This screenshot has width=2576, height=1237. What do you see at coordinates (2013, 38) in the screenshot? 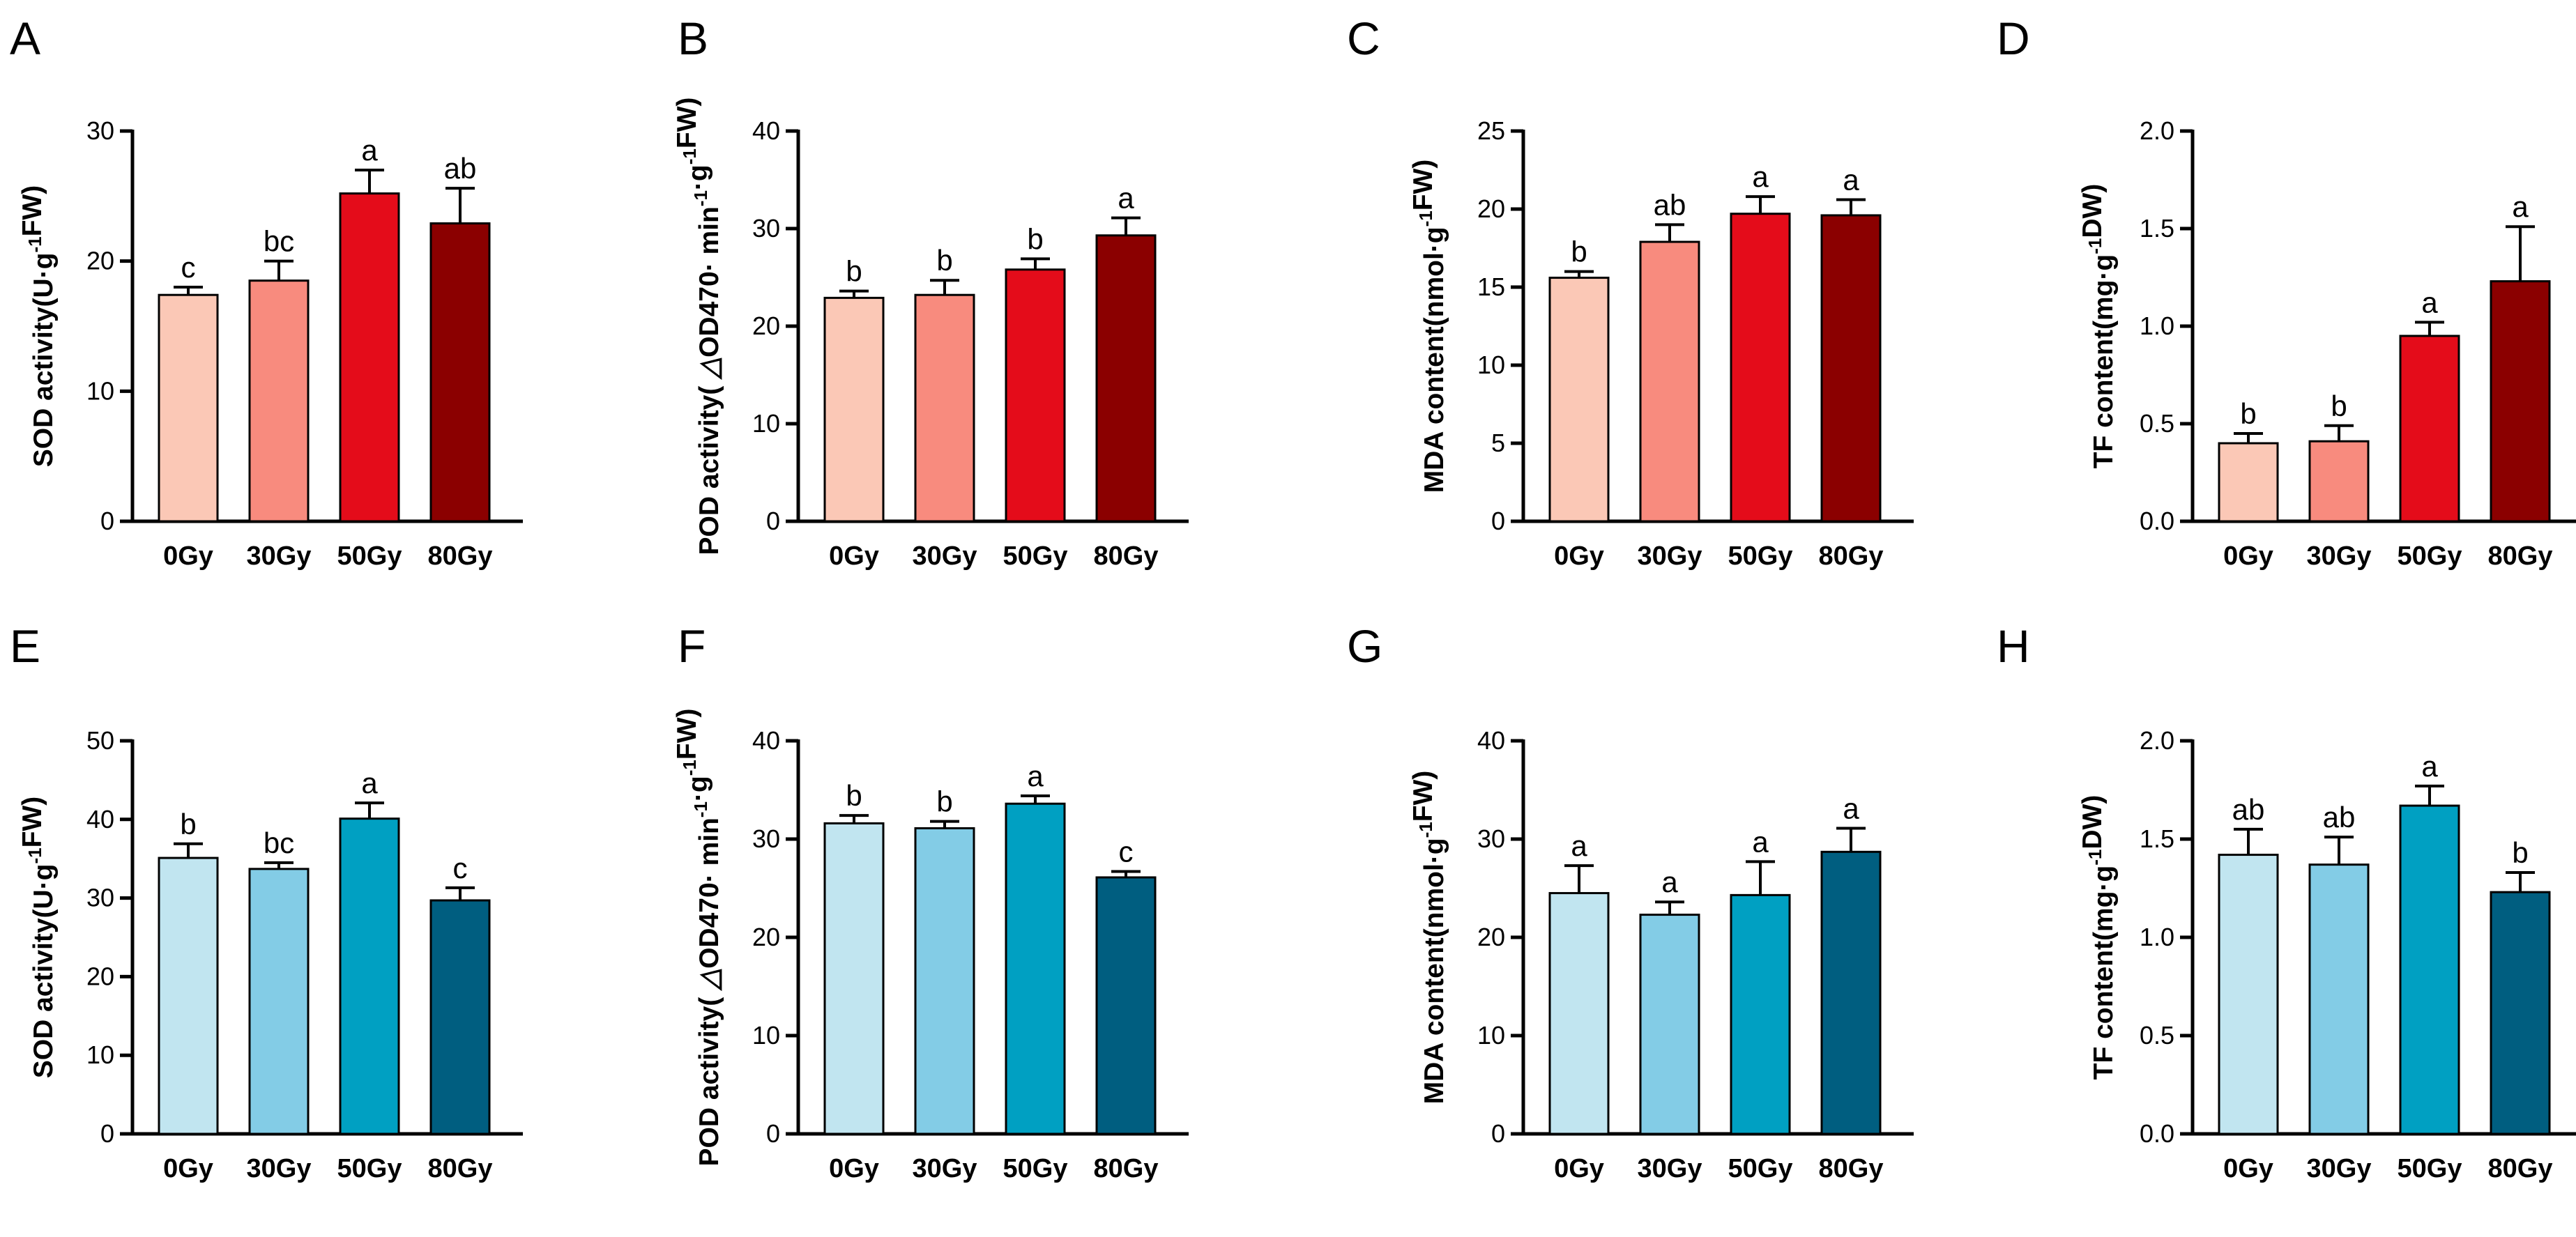
I see `panel-letter: D` at bounding box center [2013, 38].